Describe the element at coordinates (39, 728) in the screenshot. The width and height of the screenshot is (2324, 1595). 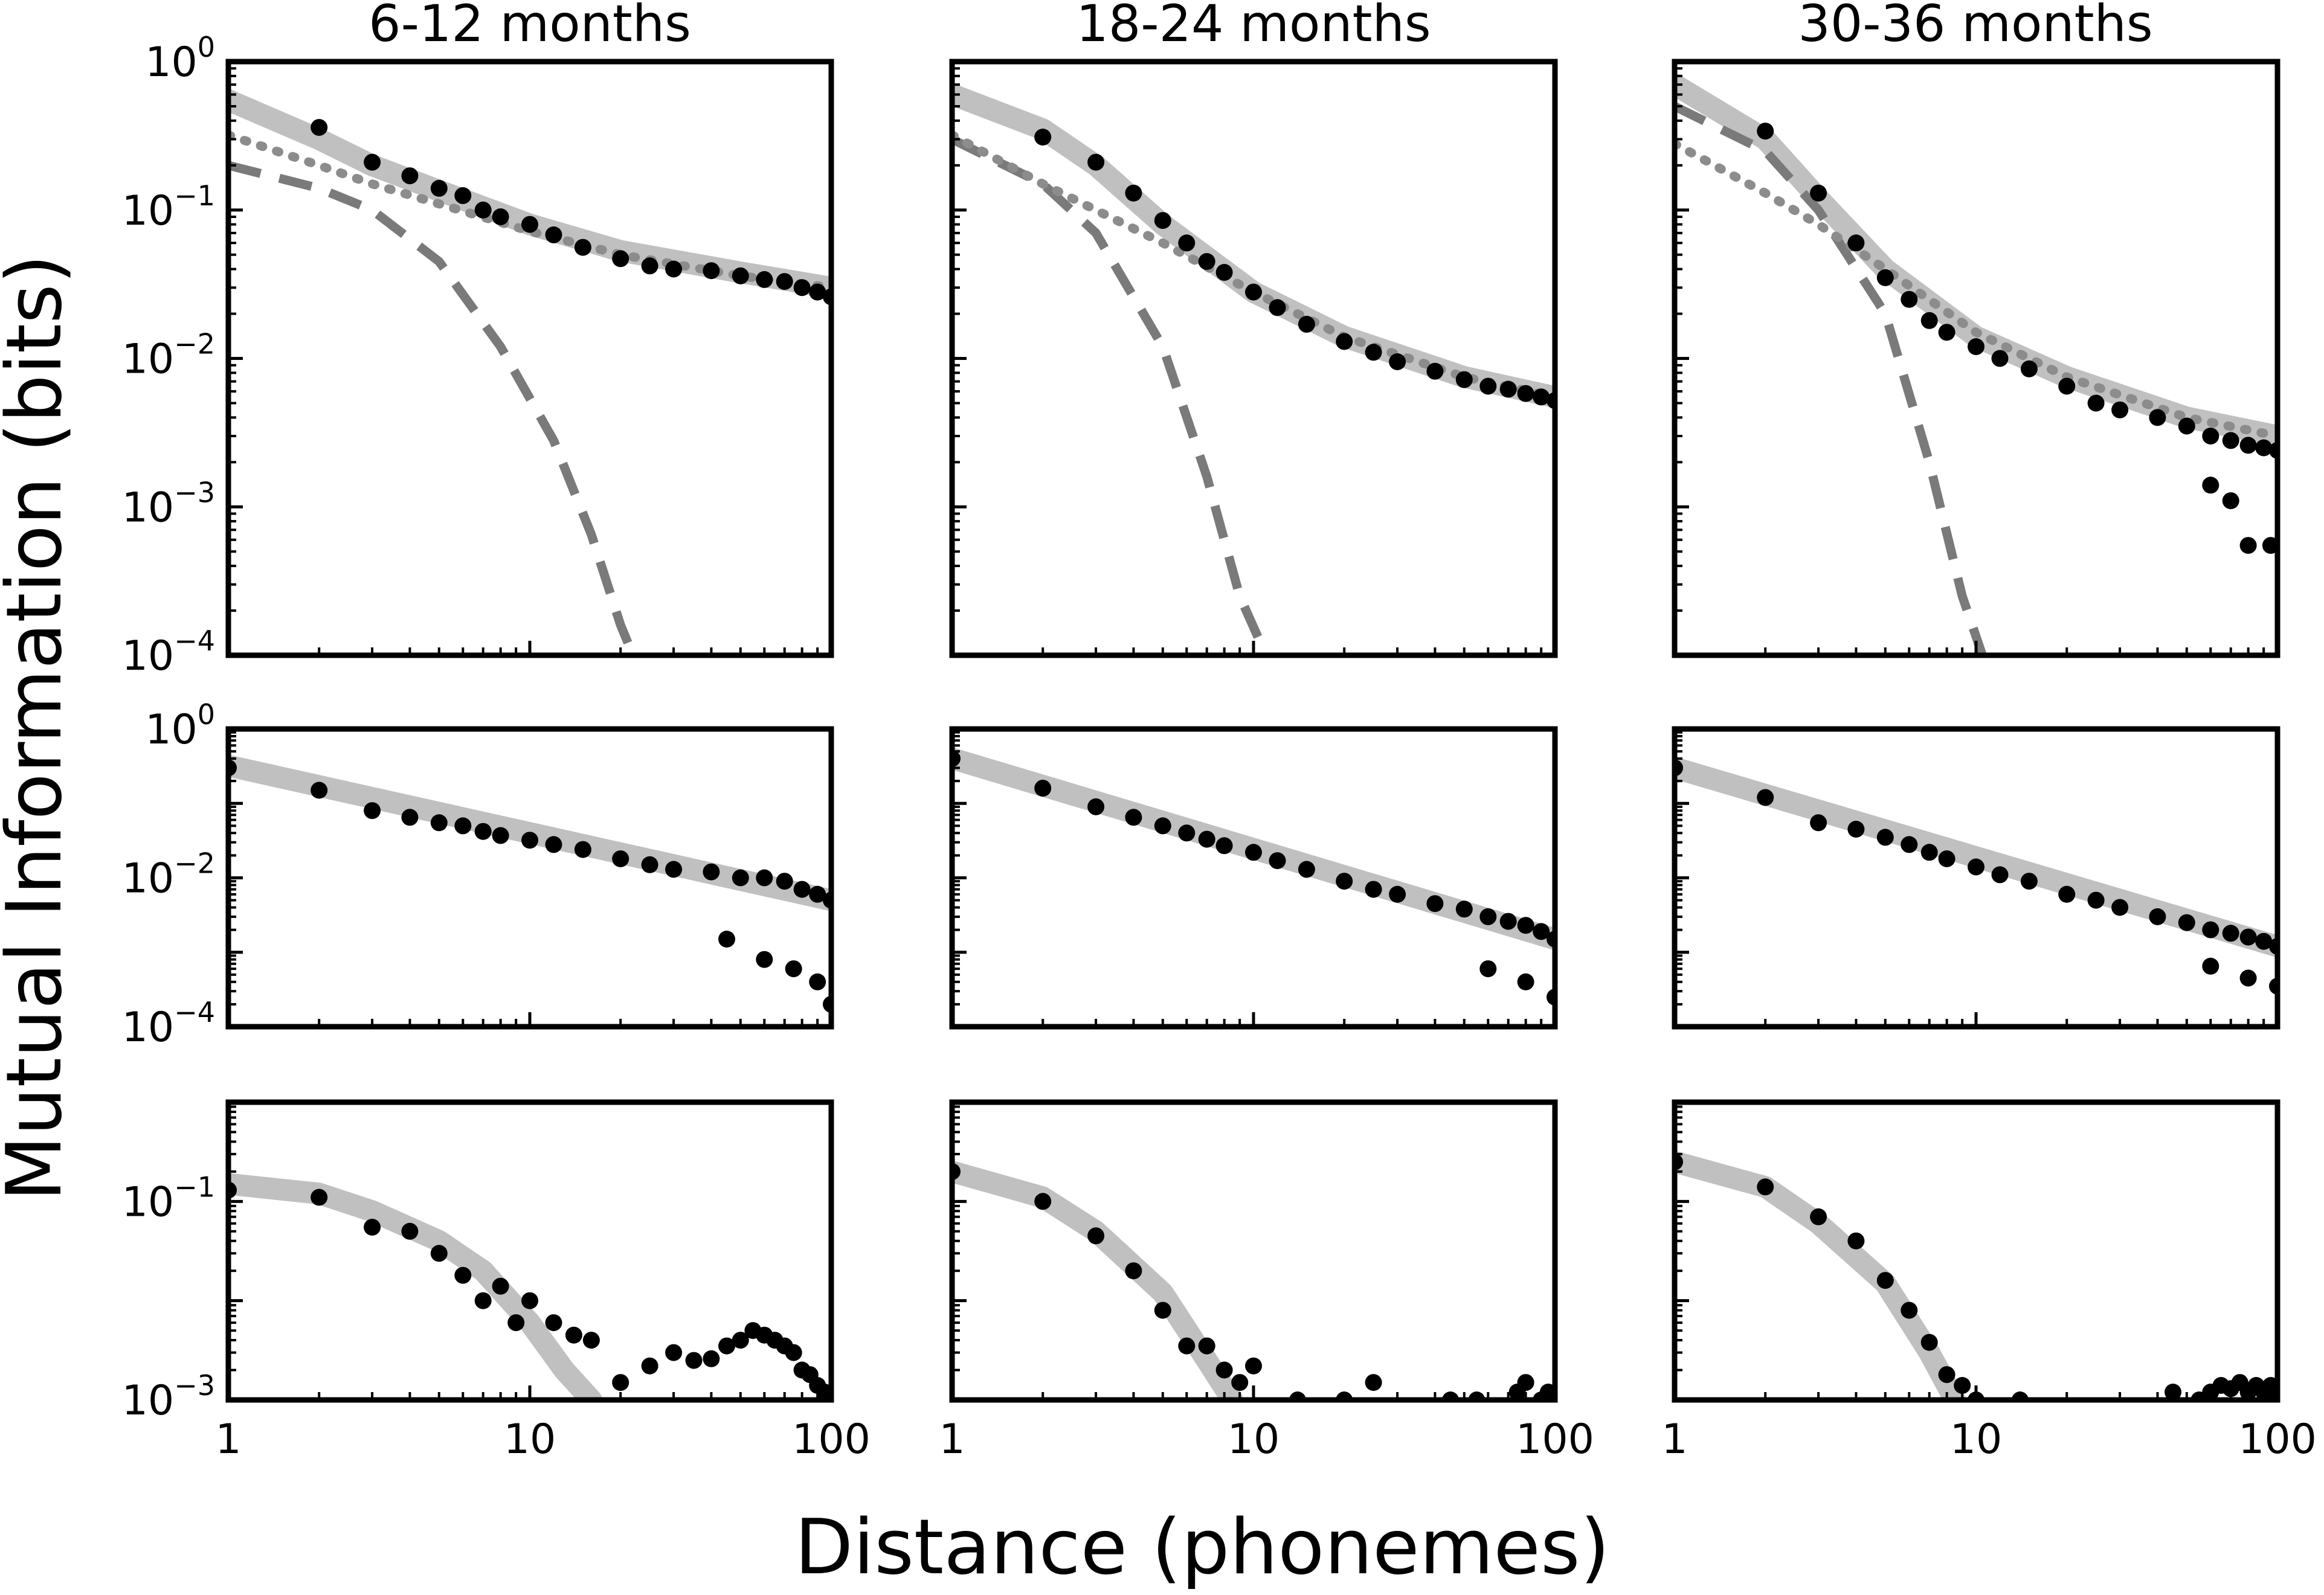
I see `y-axis-label: Mutual Information (bits)` at that location.